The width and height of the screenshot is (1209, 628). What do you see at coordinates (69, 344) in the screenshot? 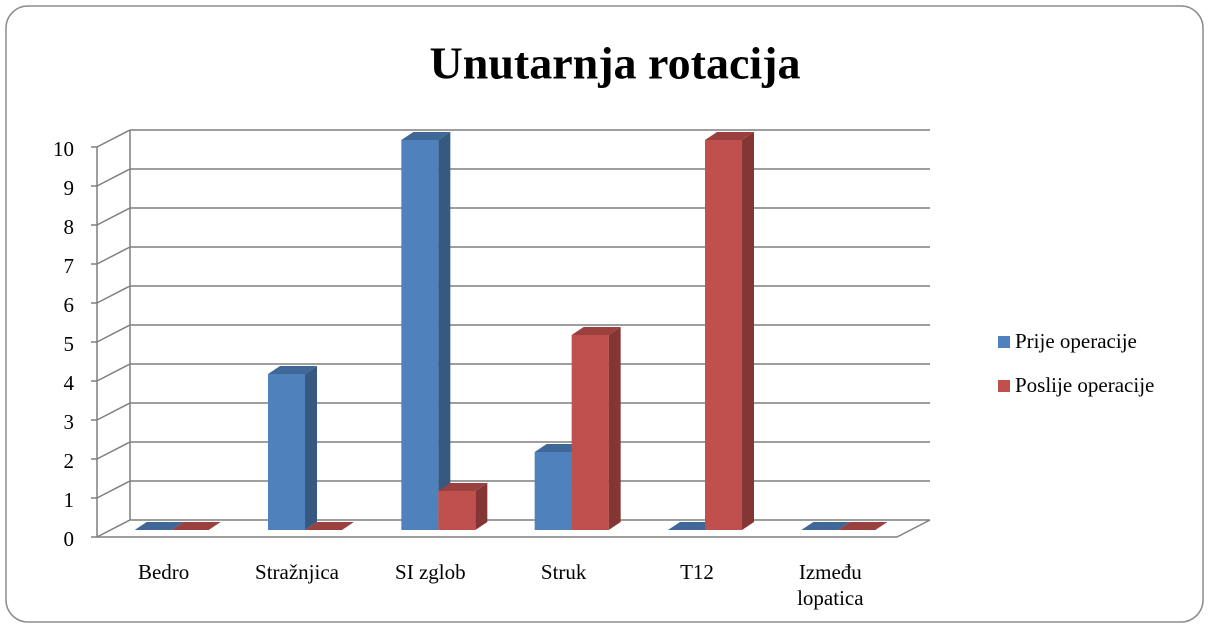
I see `y-tick-label: 5` at bounding box center [69, 344].